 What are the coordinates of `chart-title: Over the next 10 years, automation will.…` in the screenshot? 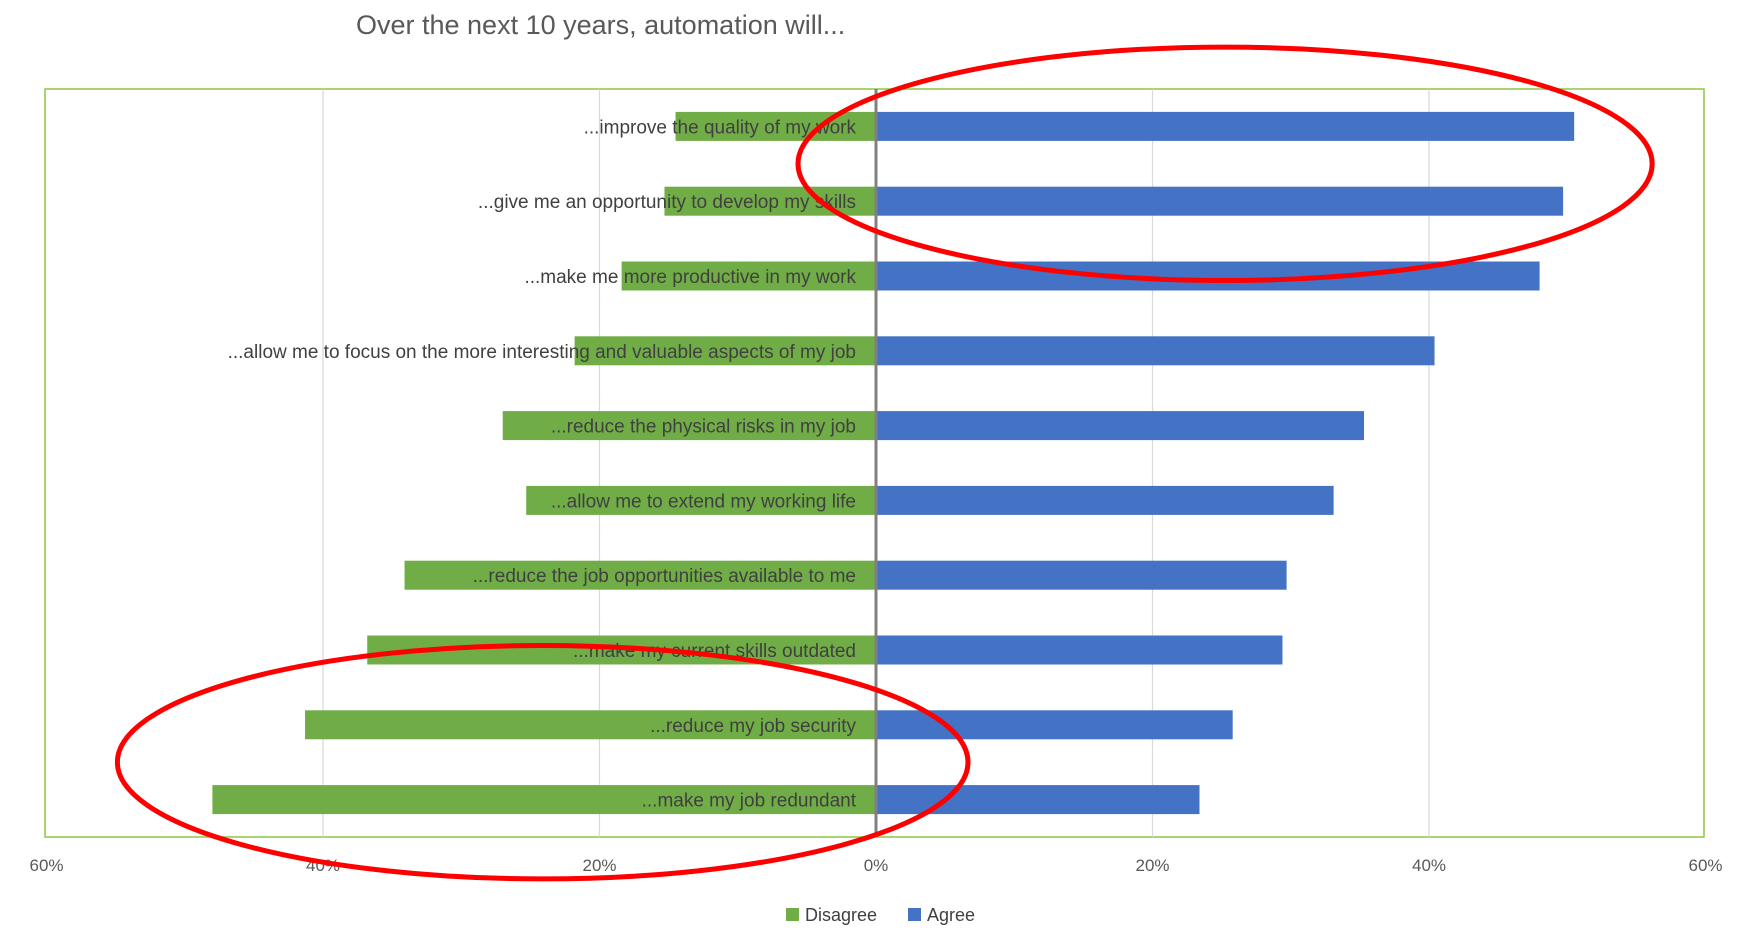 It's located at (600, 25).